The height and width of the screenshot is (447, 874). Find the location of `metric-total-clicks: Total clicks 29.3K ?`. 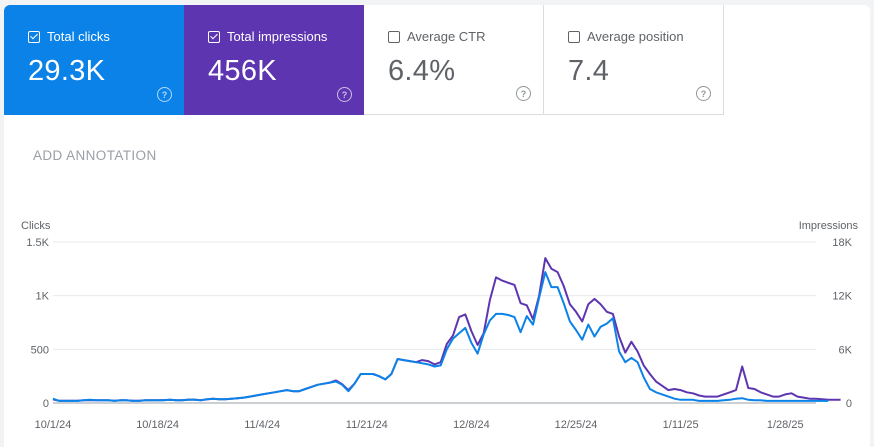

metric-total-clicks: Total clicks 29.3K ? is located at coordinates (94, 60).